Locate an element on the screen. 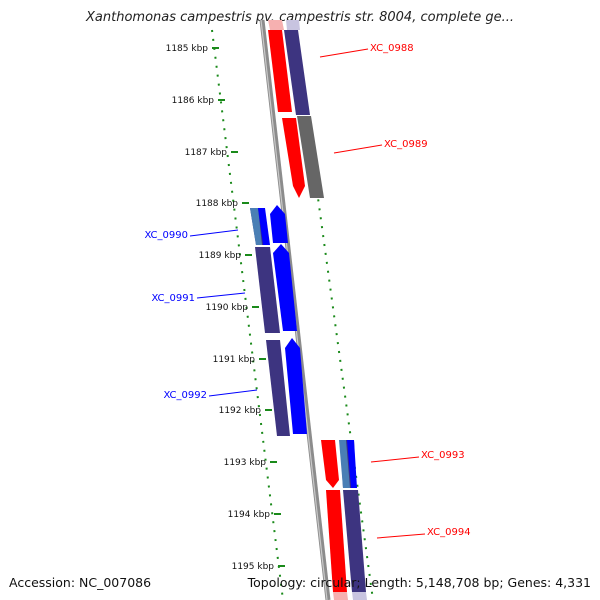 Image resolution: width=600 pixels, height=600 pixels. gene-label-XC_0990: XC_0990 is located at coordinates (166, 235).